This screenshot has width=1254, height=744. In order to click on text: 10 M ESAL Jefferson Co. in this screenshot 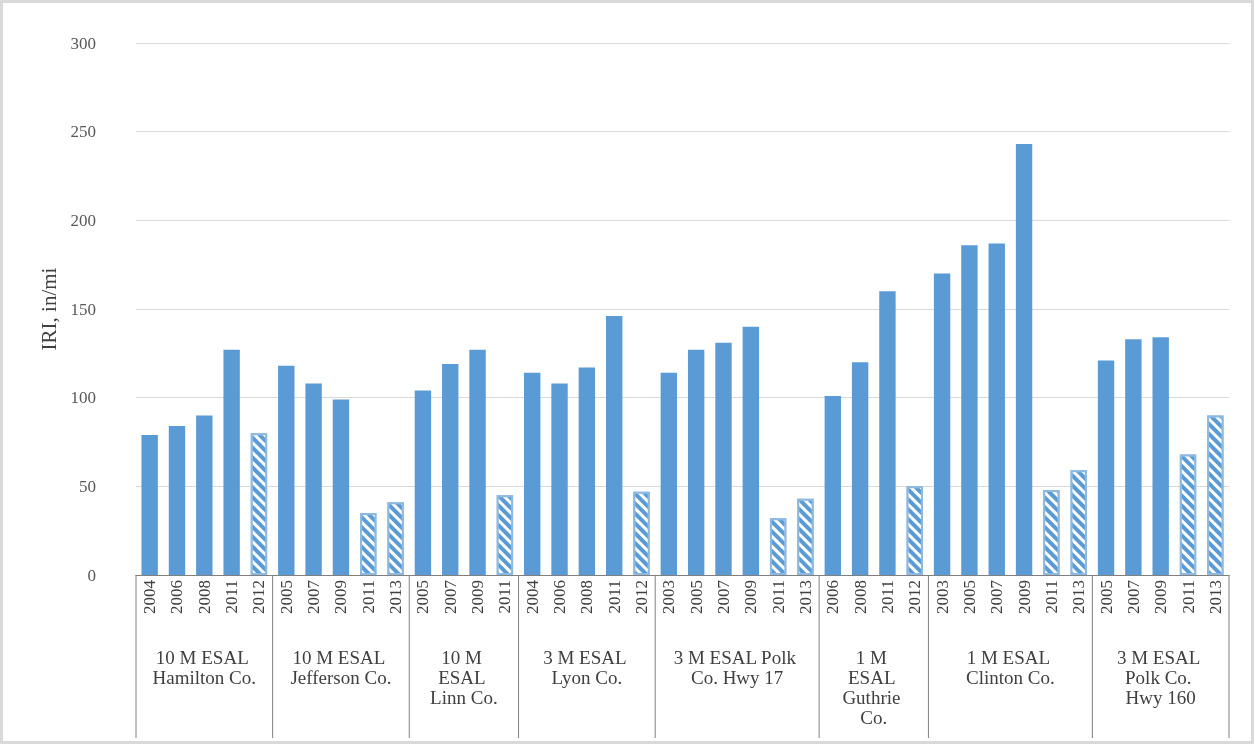, I will do `click(341, 667)`.